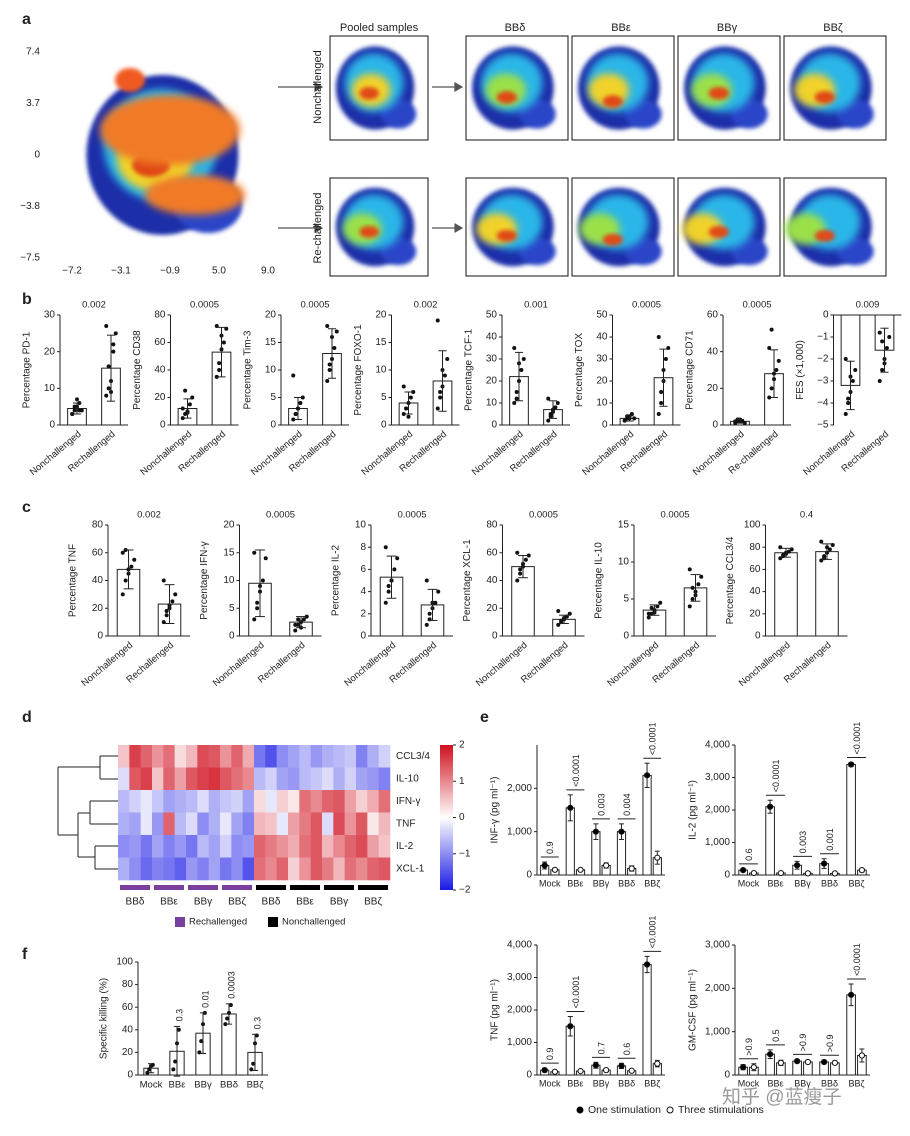 This screenshot has width=910, height=1136. What do you see at coordinates (823, 425) in the screenshot?
I see `y-tick-label: −5` at bounding box center [823, 425].